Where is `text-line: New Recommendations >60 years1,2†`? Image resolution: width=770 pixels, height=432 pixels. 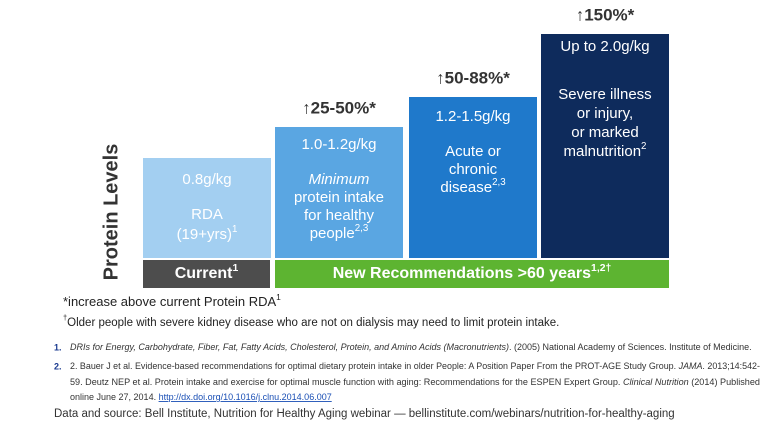 text-line: New Recommendations >60 years1,2† is located at coordinates (472, 272).